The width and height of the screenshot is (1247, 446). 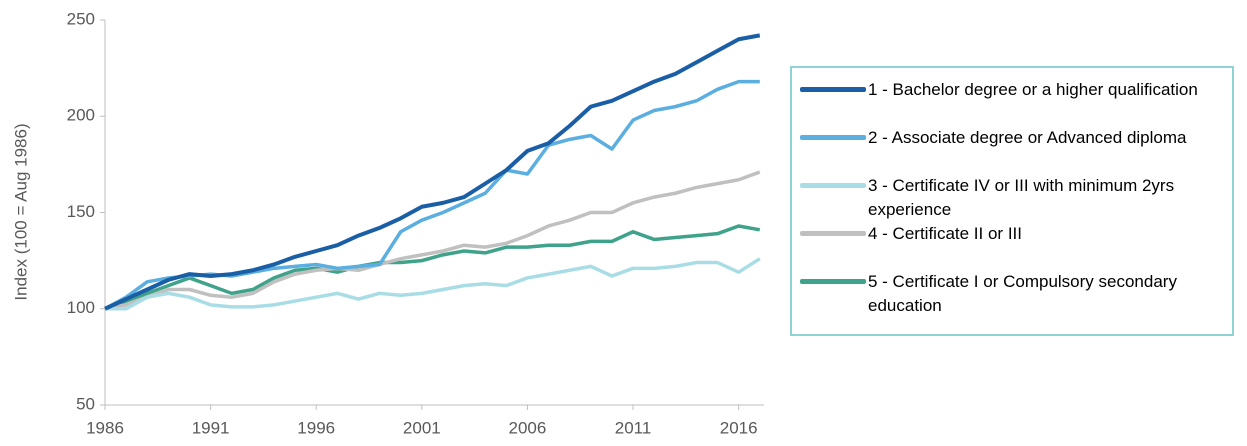 What do you see at coordinates (1012, 150) in the screenshot?
I see `legend-entry: 2 - Associate degree or Advanced diploma` at bounding box center [1012, 150].